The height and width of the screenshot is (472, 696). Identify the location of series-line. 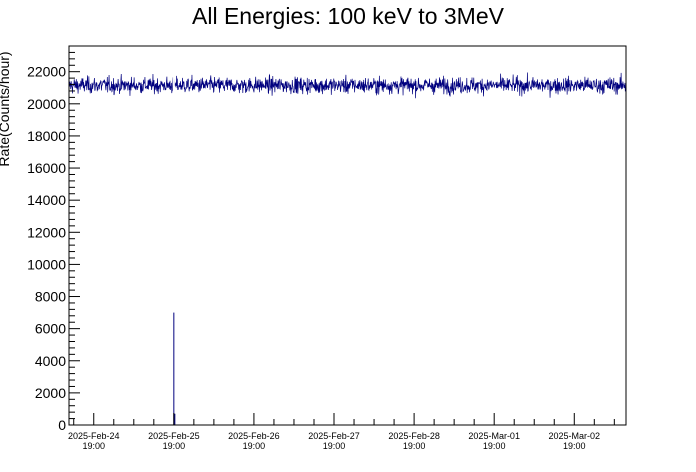
(347, 85).